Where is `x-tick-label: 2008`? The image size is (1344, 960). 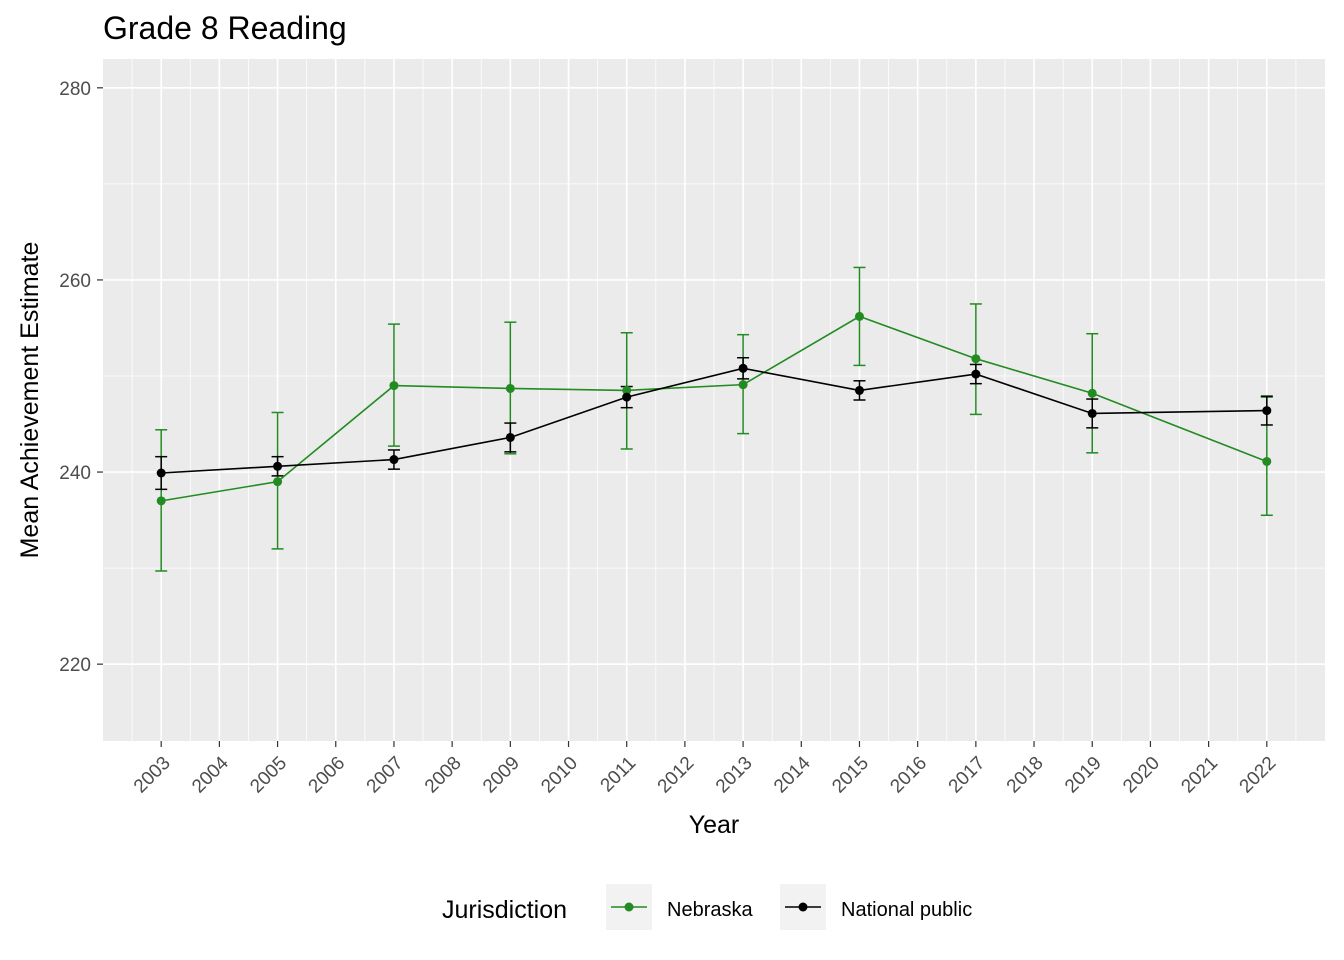 x-tick-label: 2008 is located at coordinates (443, 775).